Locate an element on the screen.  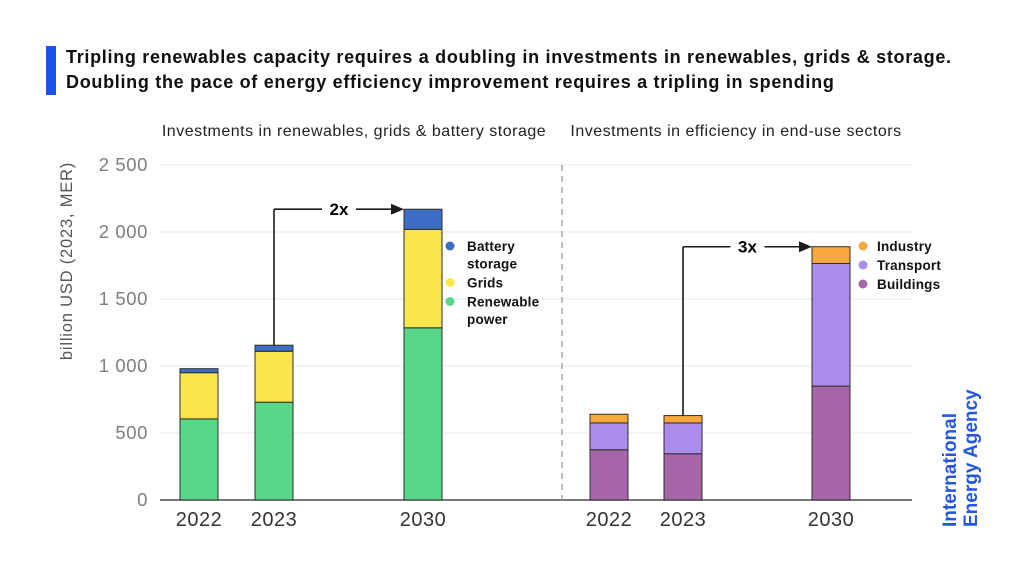
title-accent-bar is located at coordinates (51, 70).